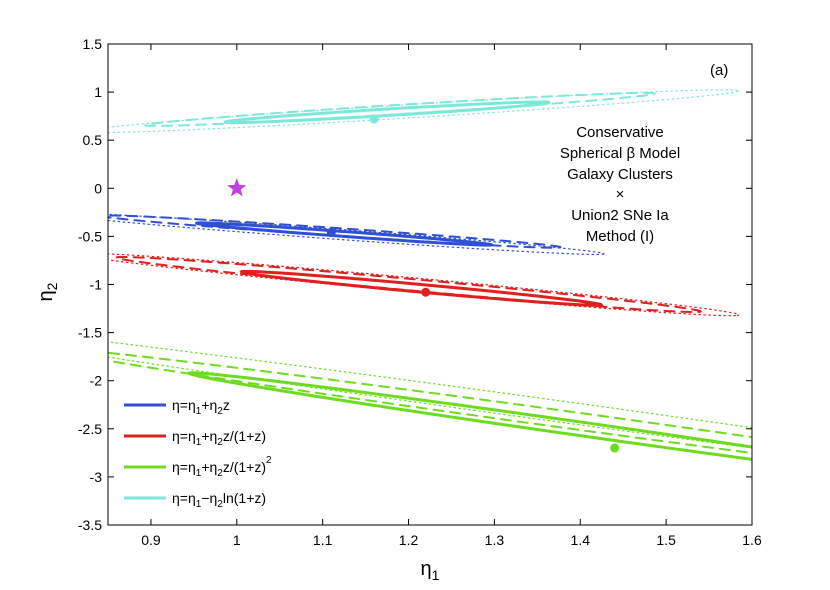  I want to click on legend-label-z-over-1pz: η=η1+η2z/(1+z), so click(219, 438).